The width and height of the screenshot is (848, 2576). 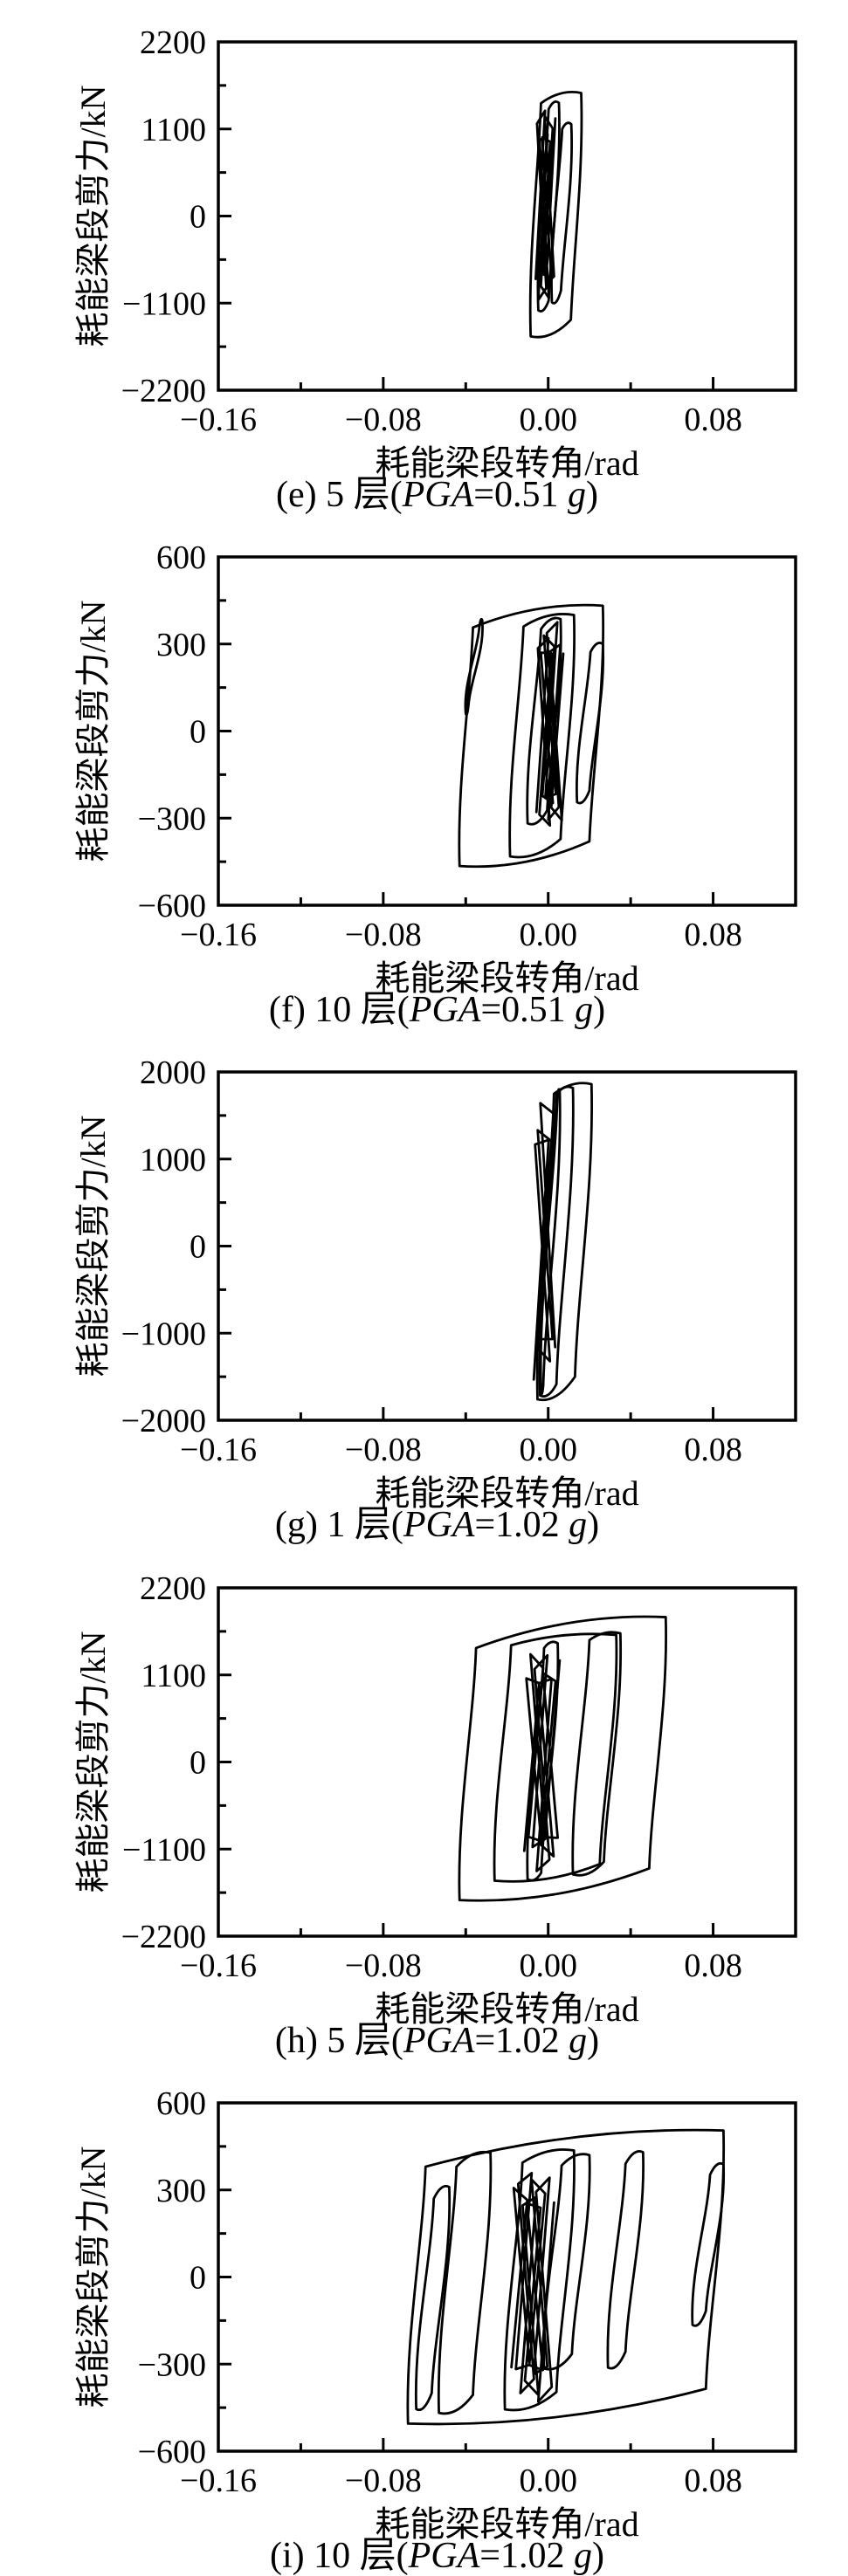 What do you see at coordinates (163, 1333) in the screenshot?
I see `y-tick-label: −1000` at bounding box center [163, 1333].